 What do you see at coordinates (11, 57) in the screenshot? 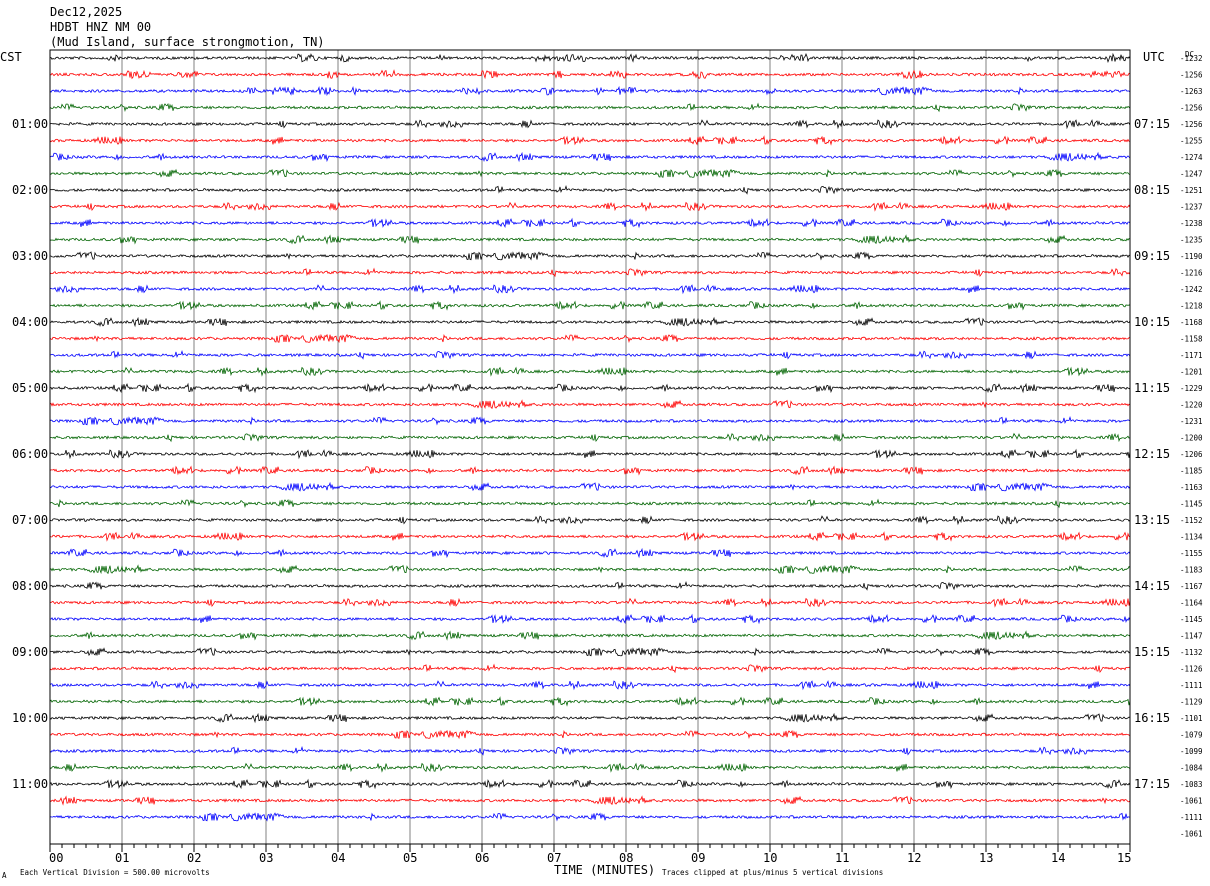
I see `left-timezone: CST` at bounding box center [11, 57].